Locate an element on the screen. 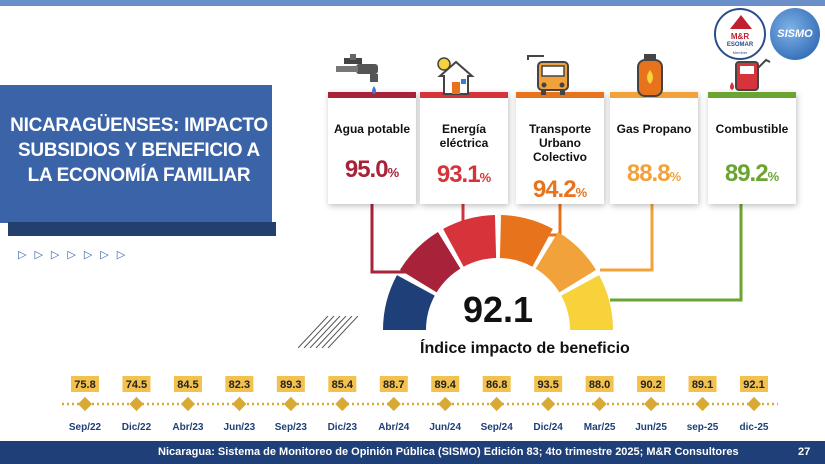 Image resolution: width=825 pixels, height=464 pixels. title-panel is located at coordinates (136, 154).